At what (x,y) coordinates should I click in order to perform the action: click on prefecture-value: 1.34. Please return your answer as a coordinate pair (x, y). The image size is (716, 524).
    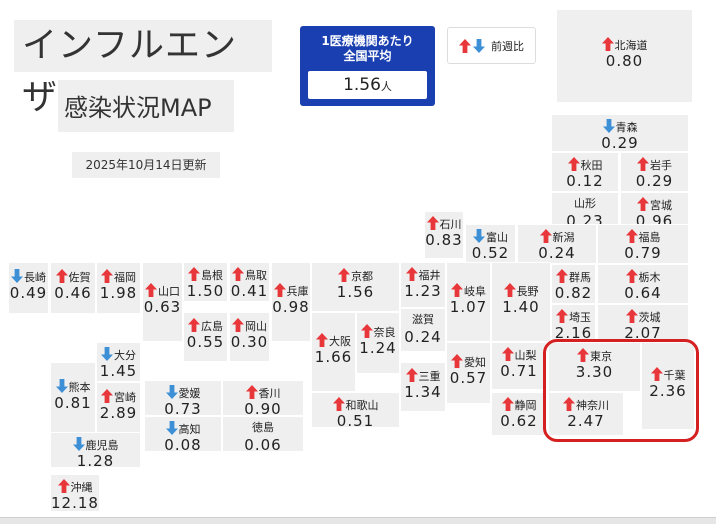
    Looking at the image, I should click on (423, 392).